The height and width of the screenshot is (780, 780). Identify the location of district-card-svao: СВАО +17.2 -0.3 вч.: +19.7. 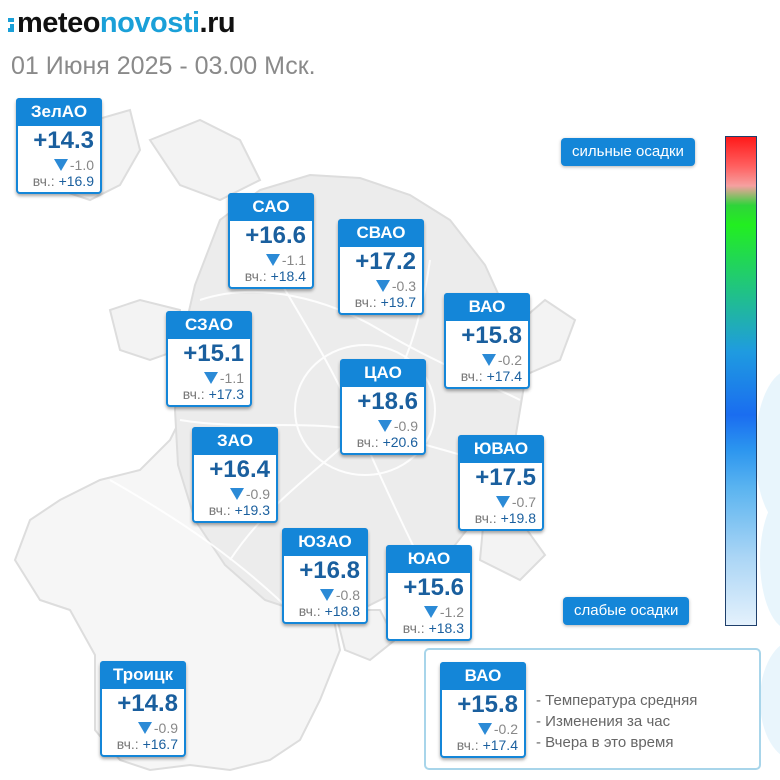
(381, 267).